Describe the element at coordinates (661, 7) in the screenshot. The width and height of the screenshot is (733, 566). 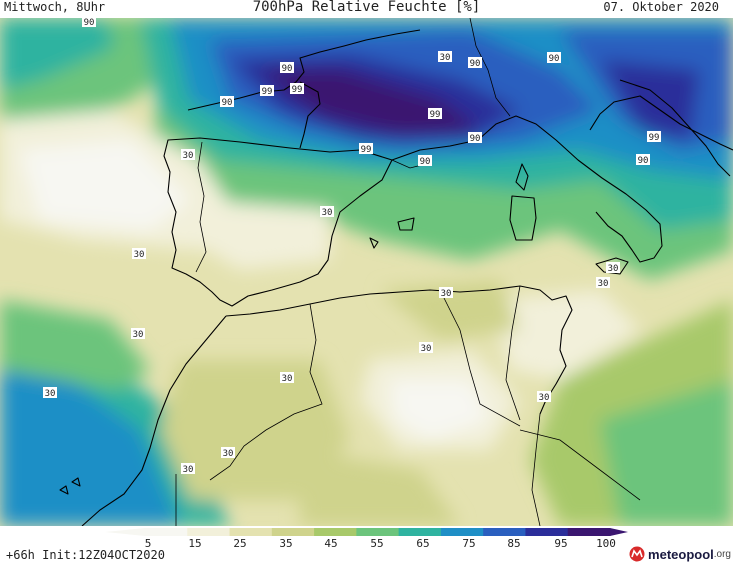
I see `forecast-date-label: 07. Oktober 2020` at that location.